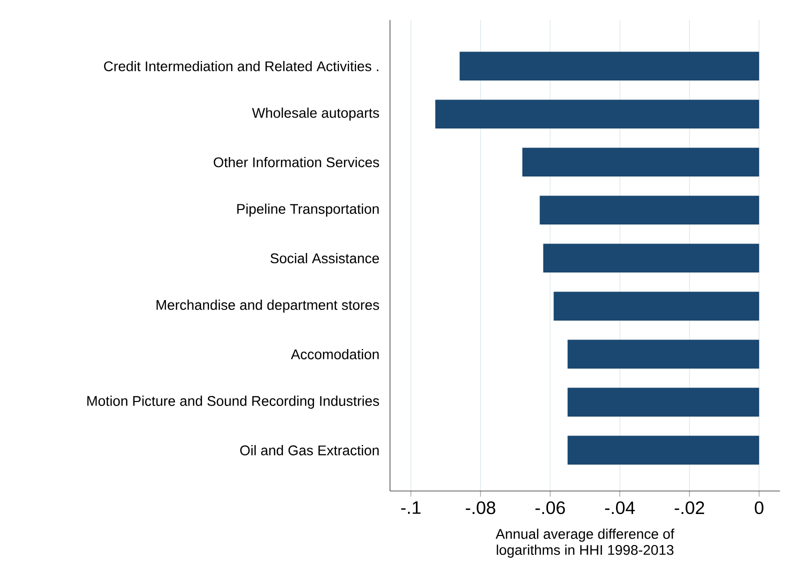 The image size is (786, 576). I want to click on x-tick-label: -.04, so click(620, 507).